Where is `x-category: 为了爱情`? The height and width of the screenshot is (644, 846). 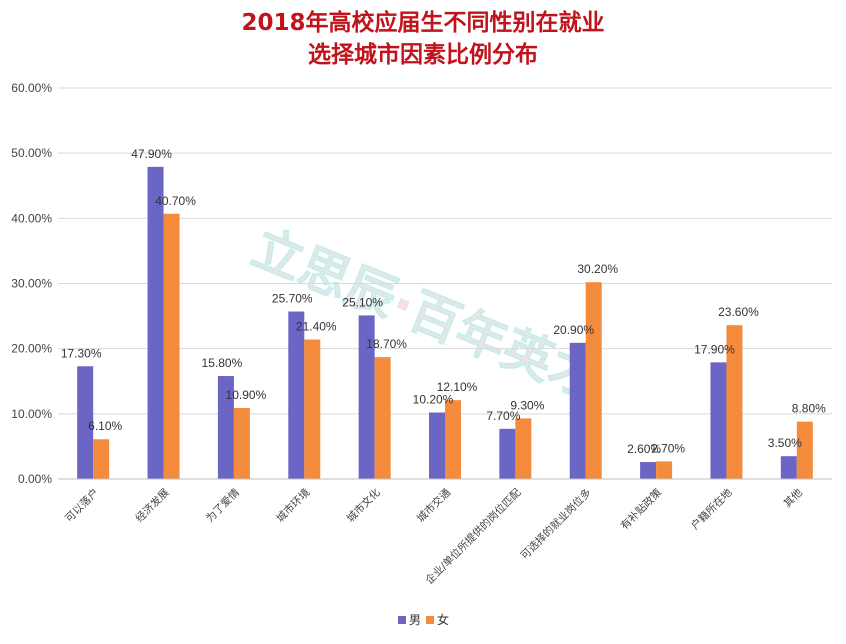 x-category: 为了爱情 is located at coordinates (222, 505).